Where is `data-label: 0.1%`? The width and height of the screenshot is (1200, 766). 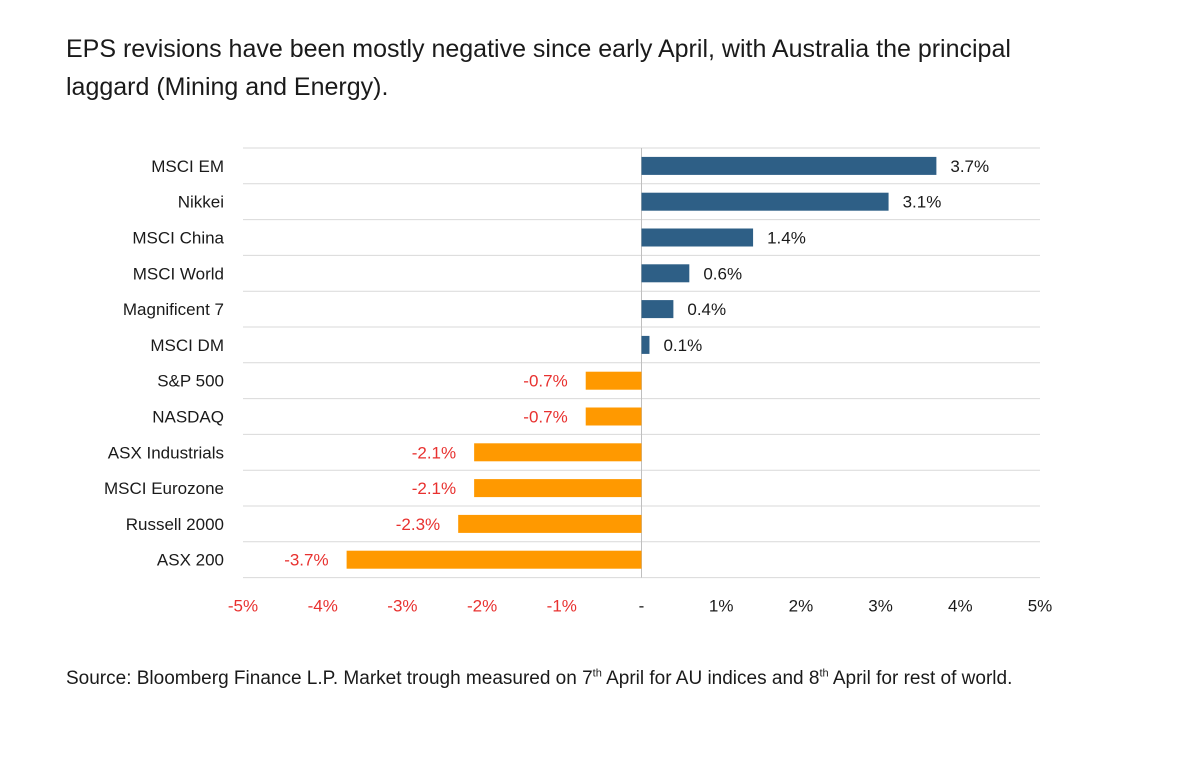 data-label: 0.1% is located at coordinates (682, 345).